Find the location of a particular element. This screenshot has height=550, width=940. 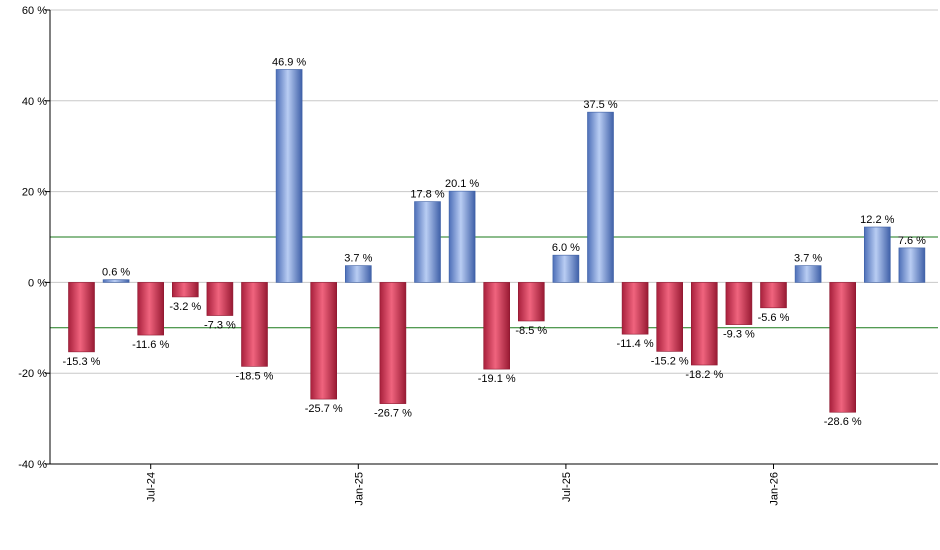

x-tick-label: Jul-24 is located at coordinates (152, 487).